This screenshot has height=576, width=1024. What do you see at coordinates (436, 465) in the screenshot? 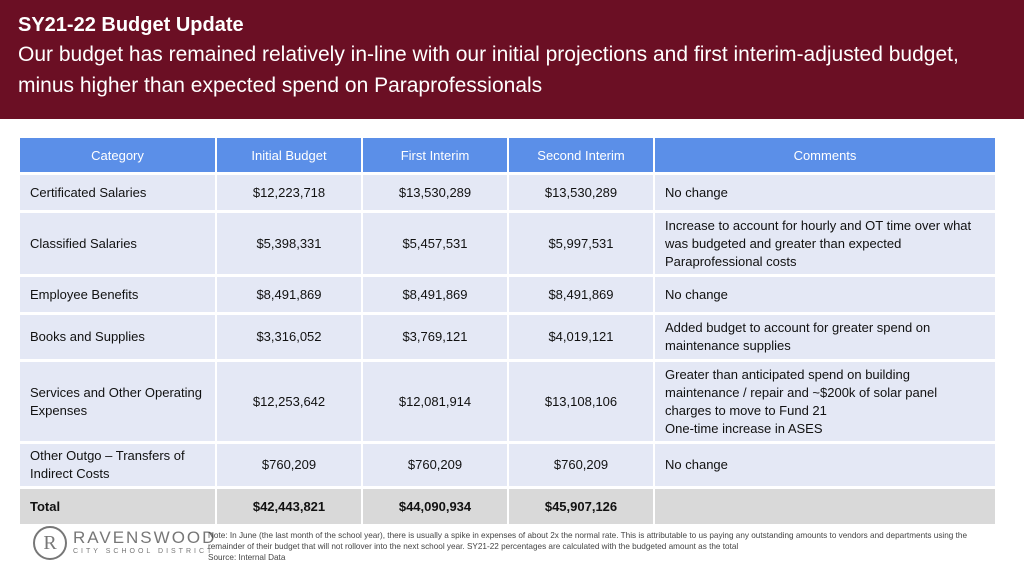
I see `first-interim-cell: $760,209` at bounding box center [436, 465].